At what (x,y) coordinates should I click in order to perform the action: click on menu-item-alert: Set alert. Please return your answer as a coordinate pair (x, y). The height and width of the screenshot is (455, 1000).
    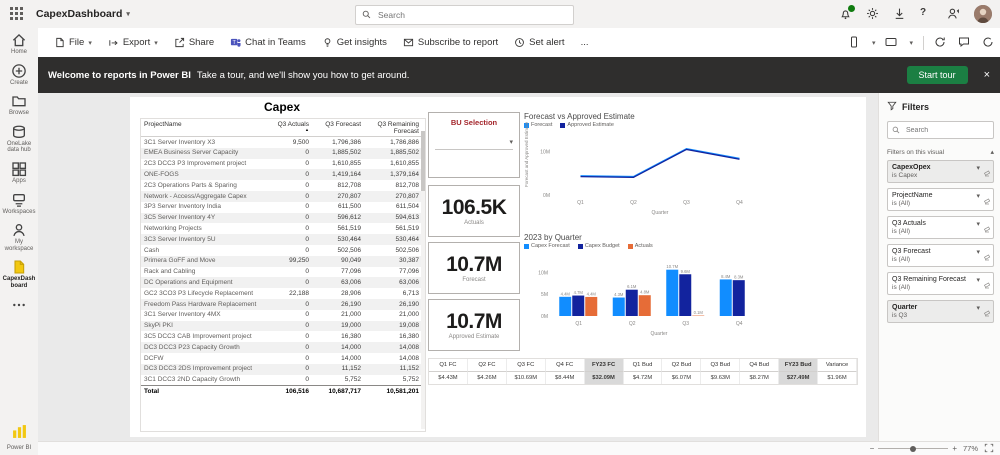
    Looking at the image, I should click on (539, 42).